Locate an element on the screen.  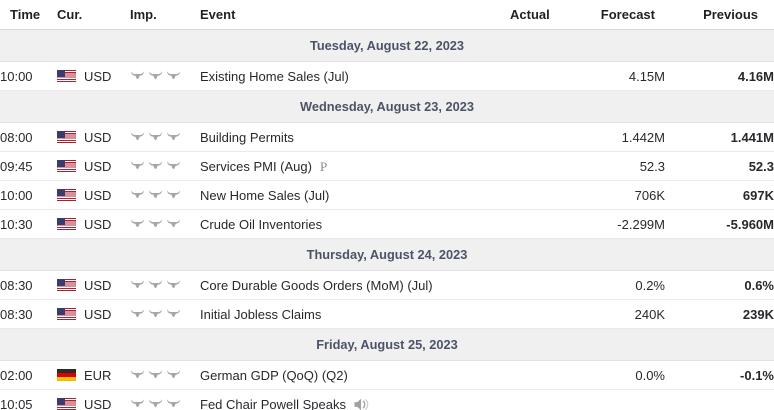
column-header-actual: Actual is located at coordinates (532, 15).